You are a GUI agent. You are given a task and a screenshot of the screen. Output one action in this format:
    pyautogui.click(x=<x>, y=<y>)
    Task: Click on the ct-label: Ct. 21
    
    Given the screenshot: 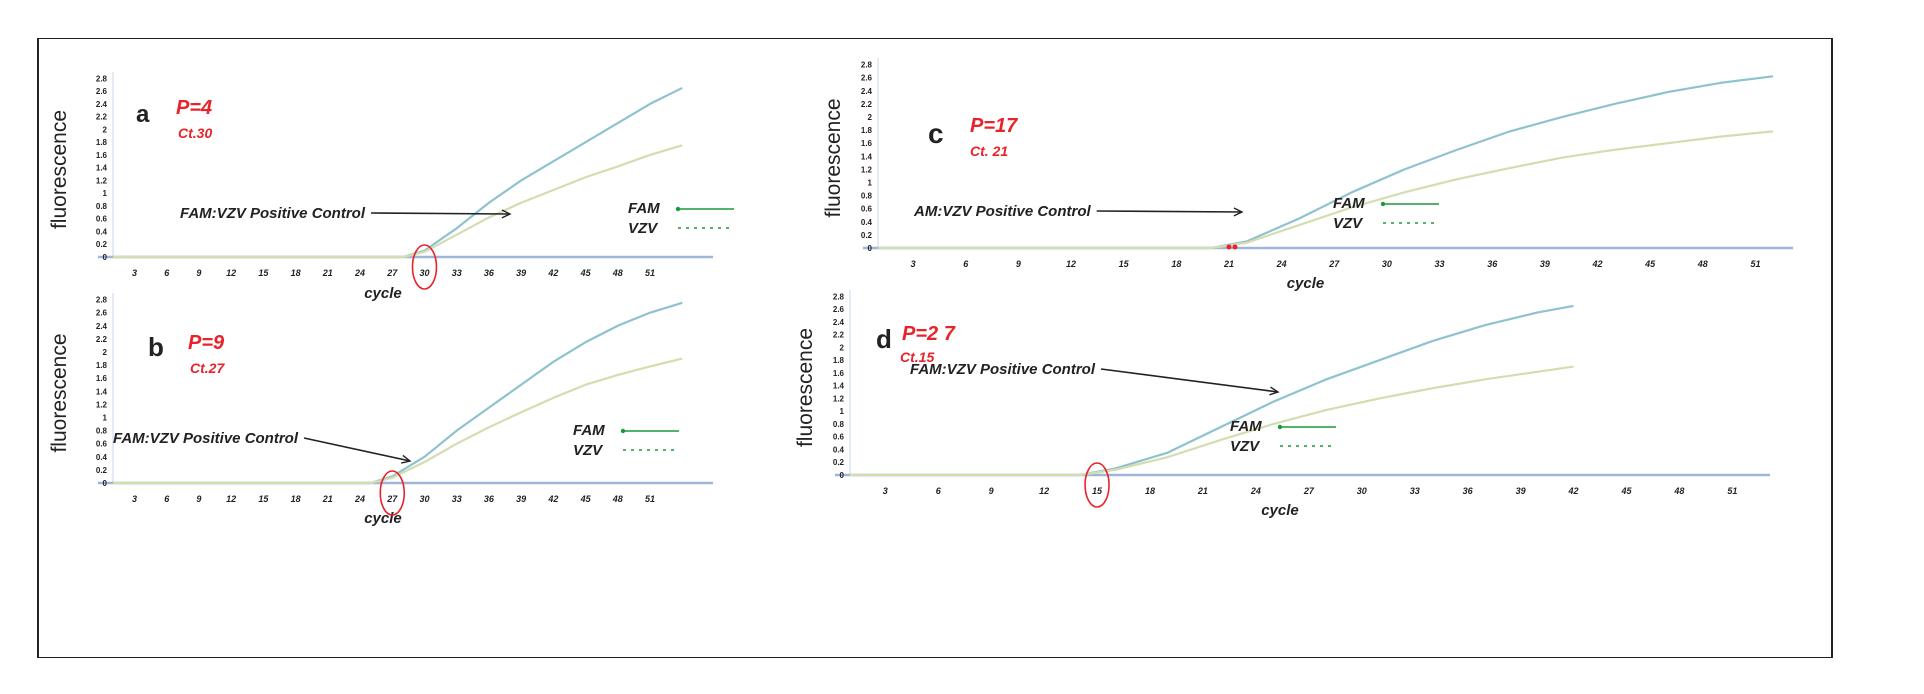 What is the action you would take?
    pyautogui.click(x=989, y=151)
    